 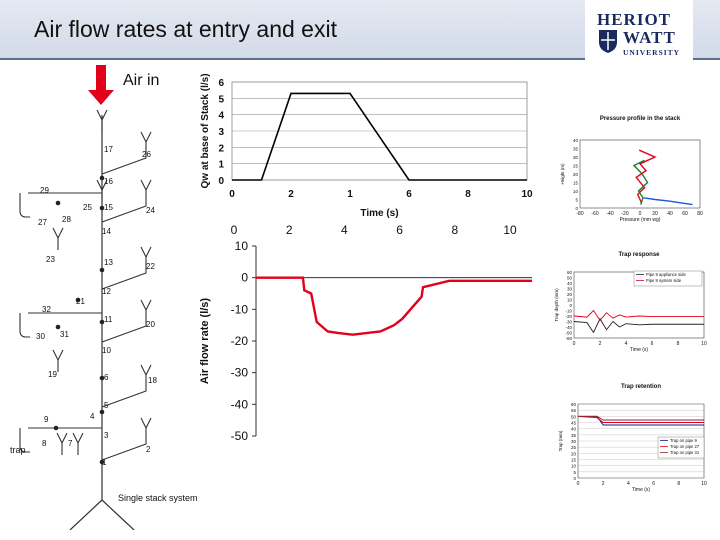 I want to click on air-flow-series, so click(x=394, y=306).